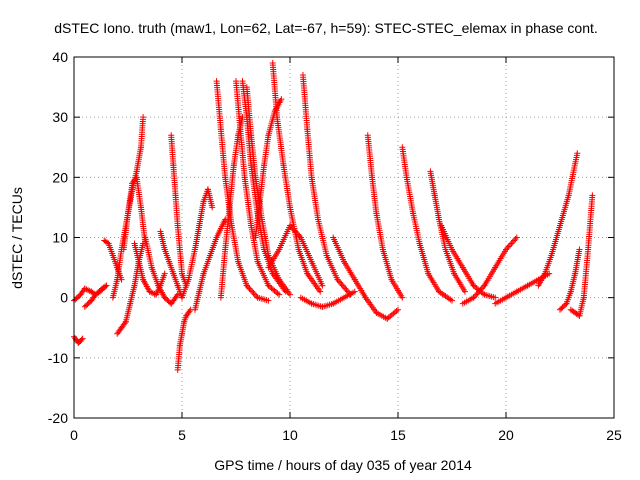 This screenshot has height=480, width=640. What do you see at coordinates (614, 435) in the screenshot?
I see `x-tick-label: 25` at bounding box center [614, 435].